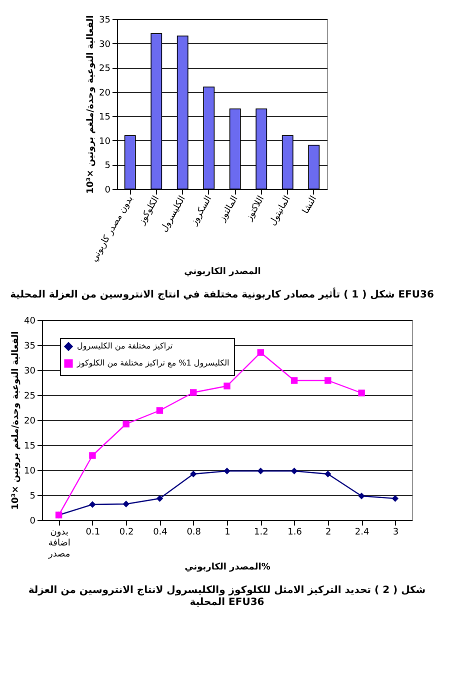  Describe the element at coordinates (280, 211) in the screenshot. I see `x-tick-label: المانيتول` at that location.